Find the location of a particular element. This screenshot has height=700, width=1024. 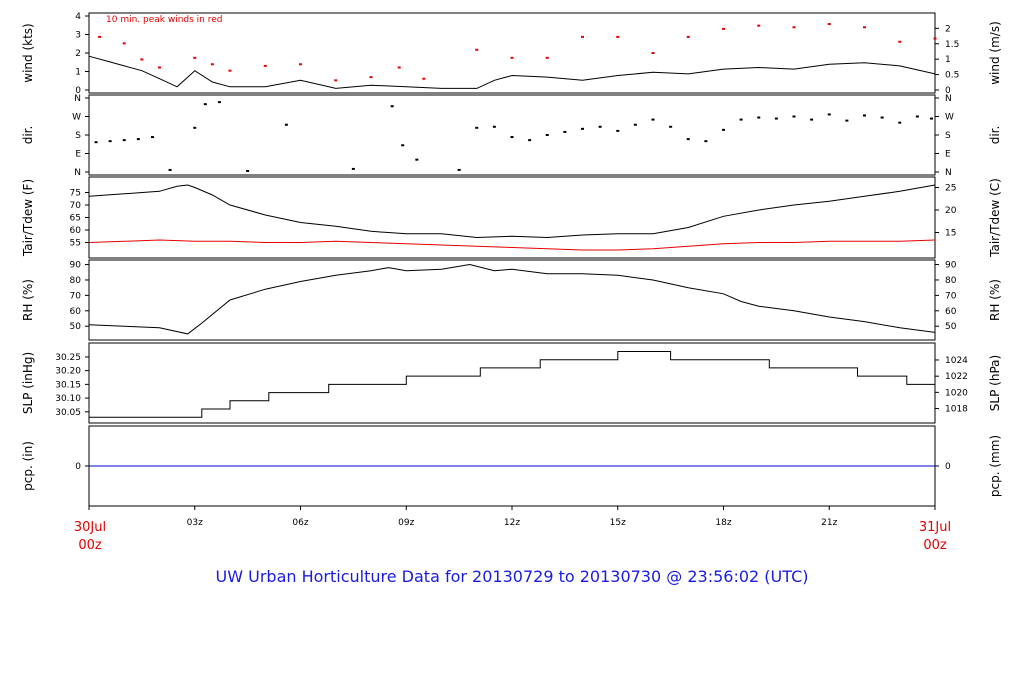

series-line-tair is located at coordinates (512, 211).